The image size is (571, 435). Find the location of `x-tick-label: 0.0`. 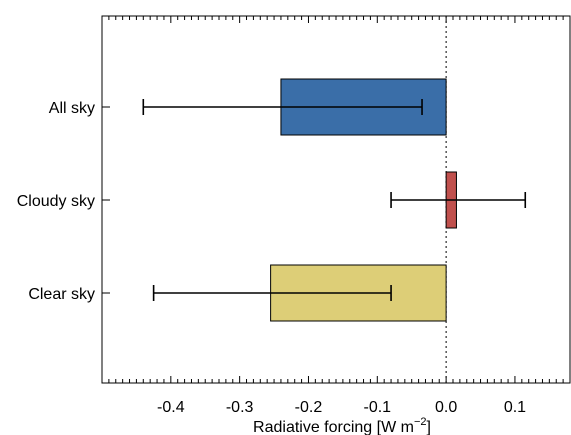

x-tick-label: 0.0 is located at coordinates (446, 407).